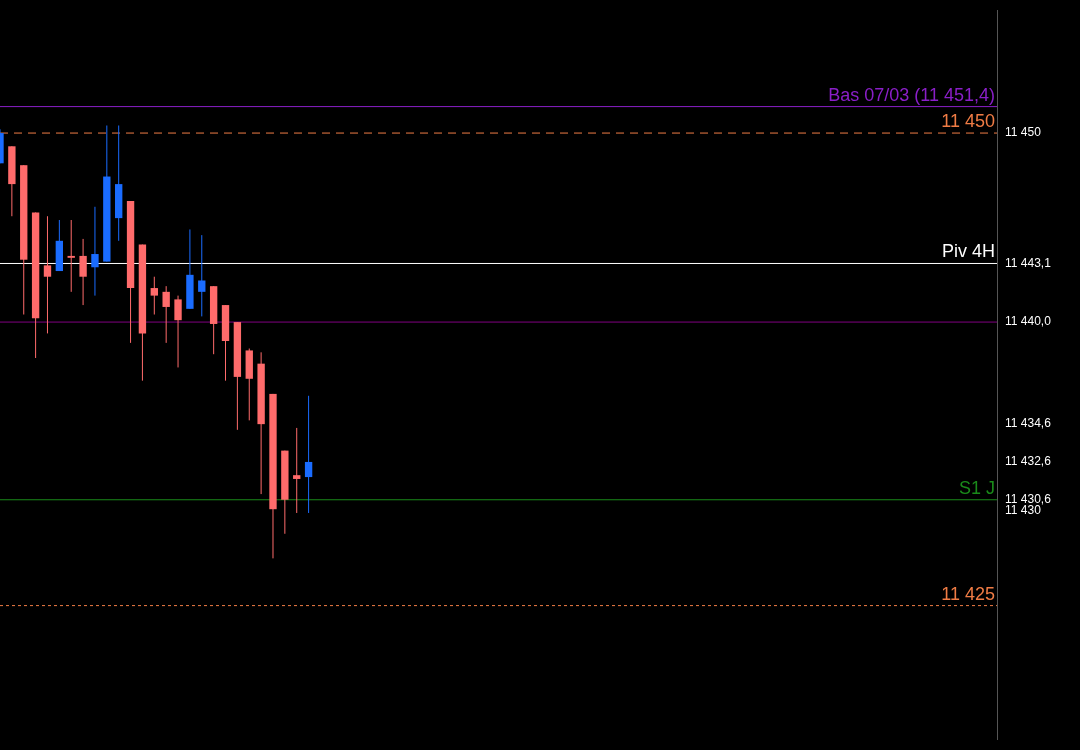  Describe the element at coordinates (1028, 321) in the screenshot. I see `y-tick-label: 11 440,0` at that location.